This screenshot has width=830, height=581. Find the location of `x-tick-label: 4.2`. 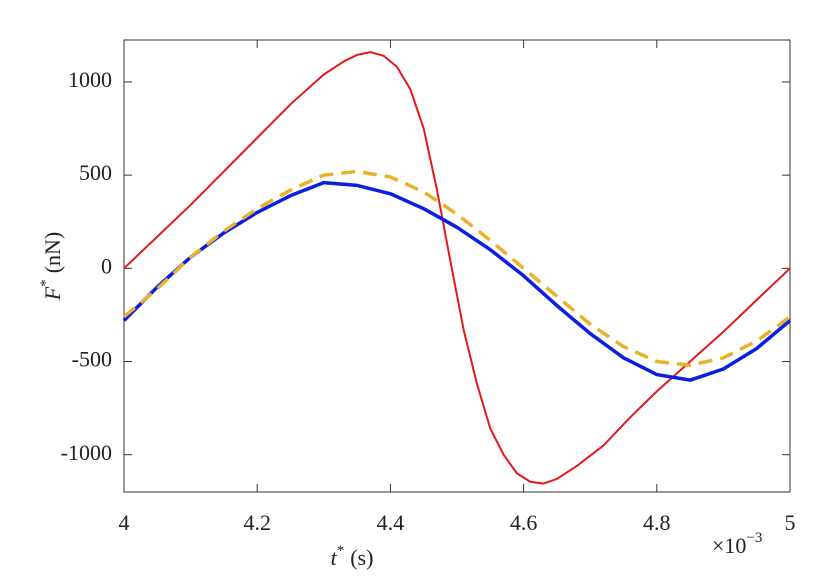

x-tick-label: 4.2 is located at coordinates (257, 522).